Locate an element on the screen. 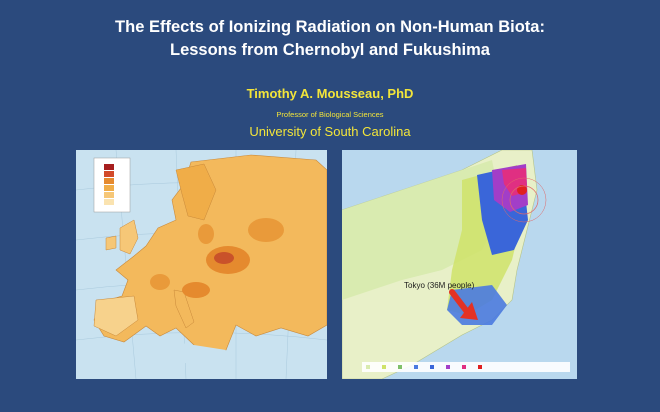 The image size is (660, 412). university-name: University of South Carolina is located at coordinates (330, 131).